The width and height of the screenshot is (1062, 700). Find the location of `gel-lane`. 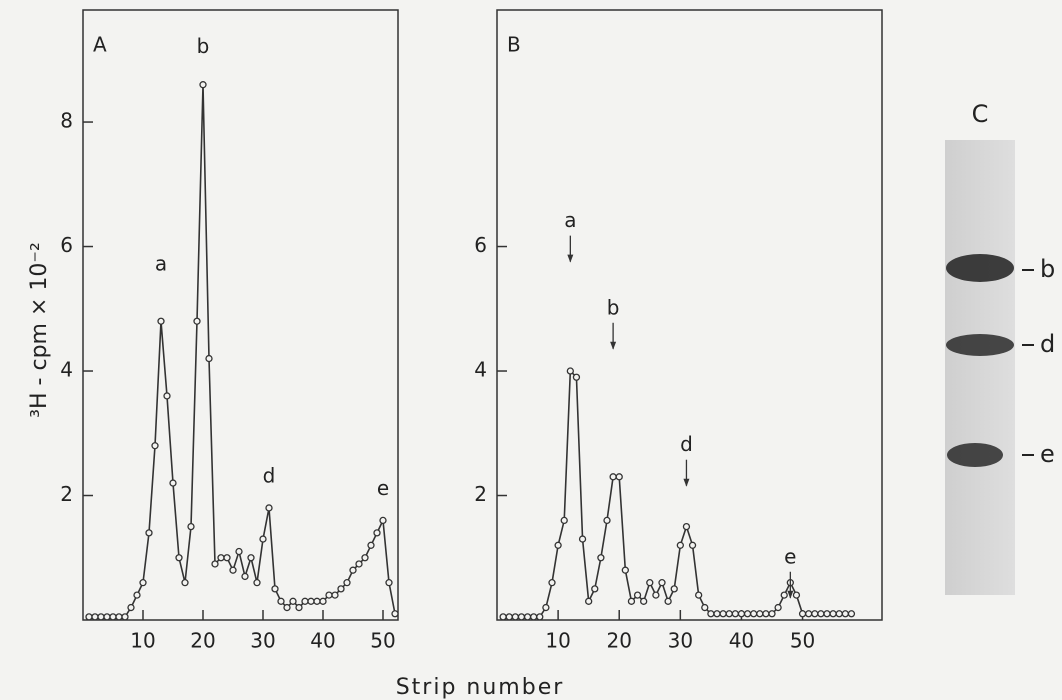

gel-lane is located at coordinates (980, 367).